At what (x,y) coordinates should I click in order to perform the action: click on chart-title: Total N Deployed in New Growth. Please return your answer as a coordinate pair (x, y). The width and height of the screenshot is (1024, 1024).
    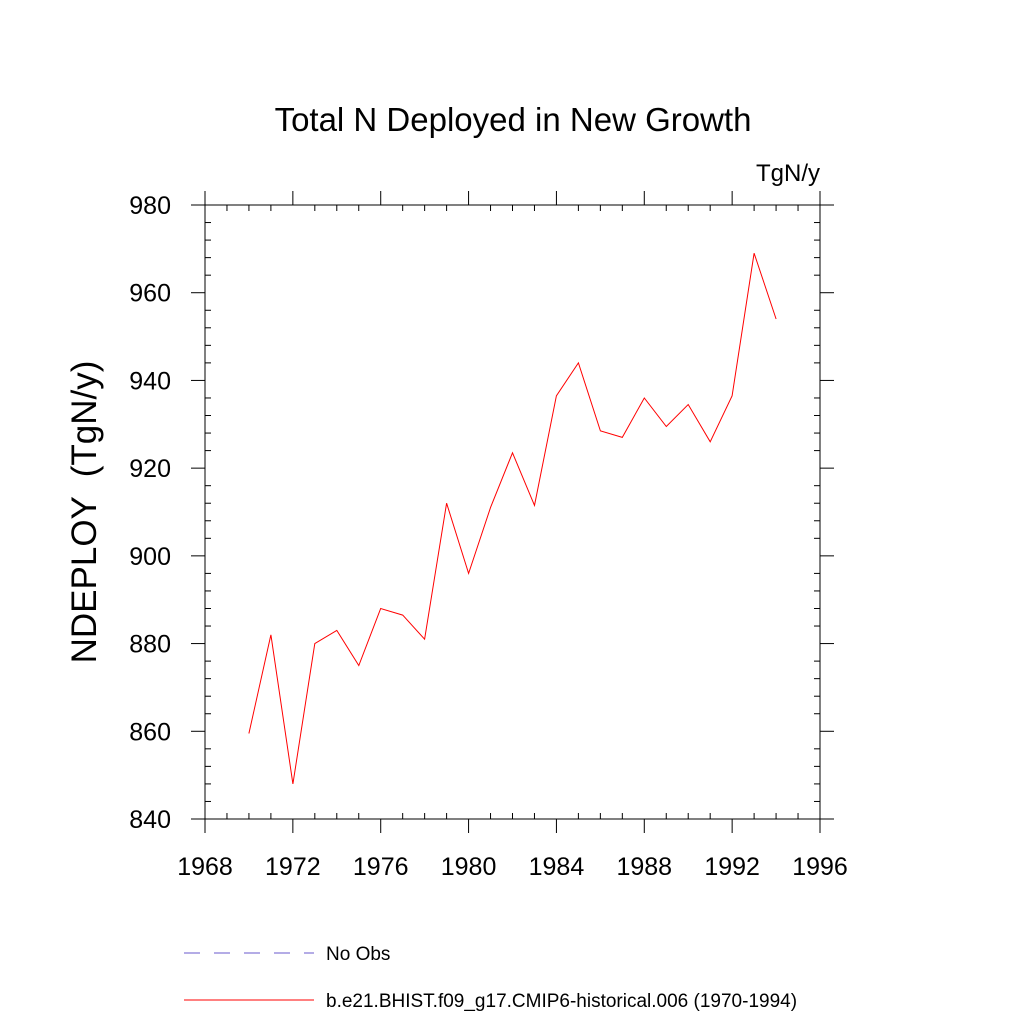
    Looking at the image, I should click on (513, 119).